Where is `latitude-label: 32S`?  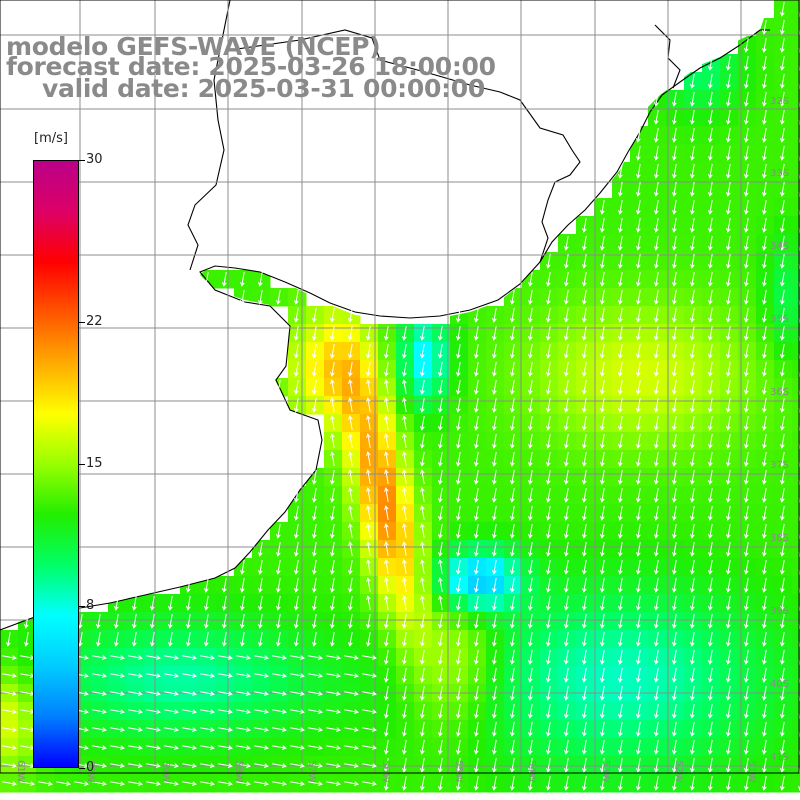 latitude-label: 32S is located at coordinates (779, 101).